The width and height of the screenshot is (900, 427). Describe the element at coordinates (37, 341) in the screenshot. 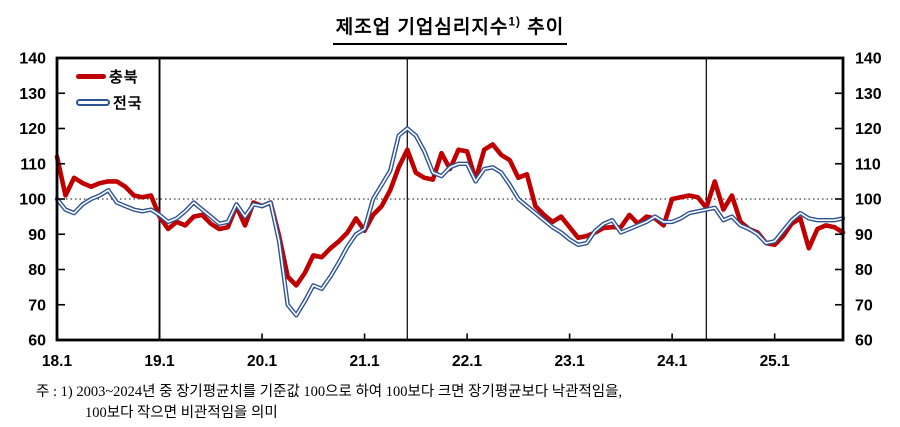

I see `y-axis-label-left: 60` at that location.